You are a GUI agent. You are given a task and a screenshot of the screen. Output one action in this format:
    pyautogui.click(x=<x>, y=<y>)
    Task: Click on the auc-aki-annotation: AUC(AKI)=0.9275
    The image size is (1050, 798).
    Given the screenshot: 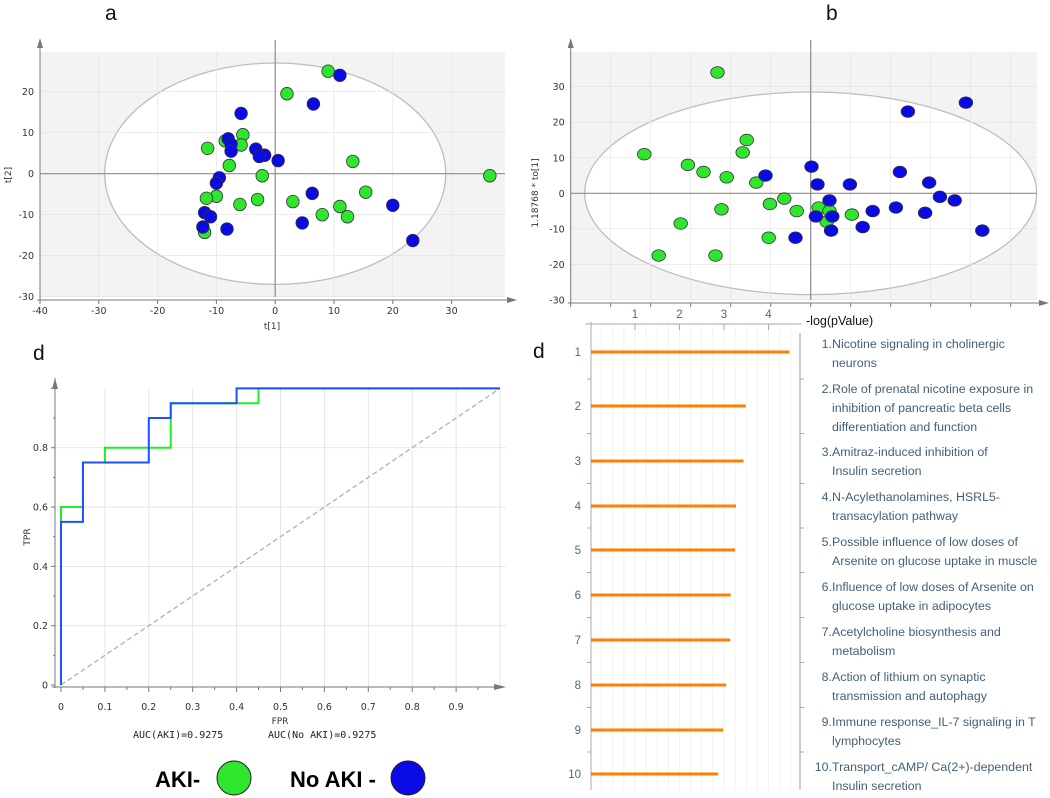 What is the action you would take?
    pyautogui.click(x=178, y=735)
    